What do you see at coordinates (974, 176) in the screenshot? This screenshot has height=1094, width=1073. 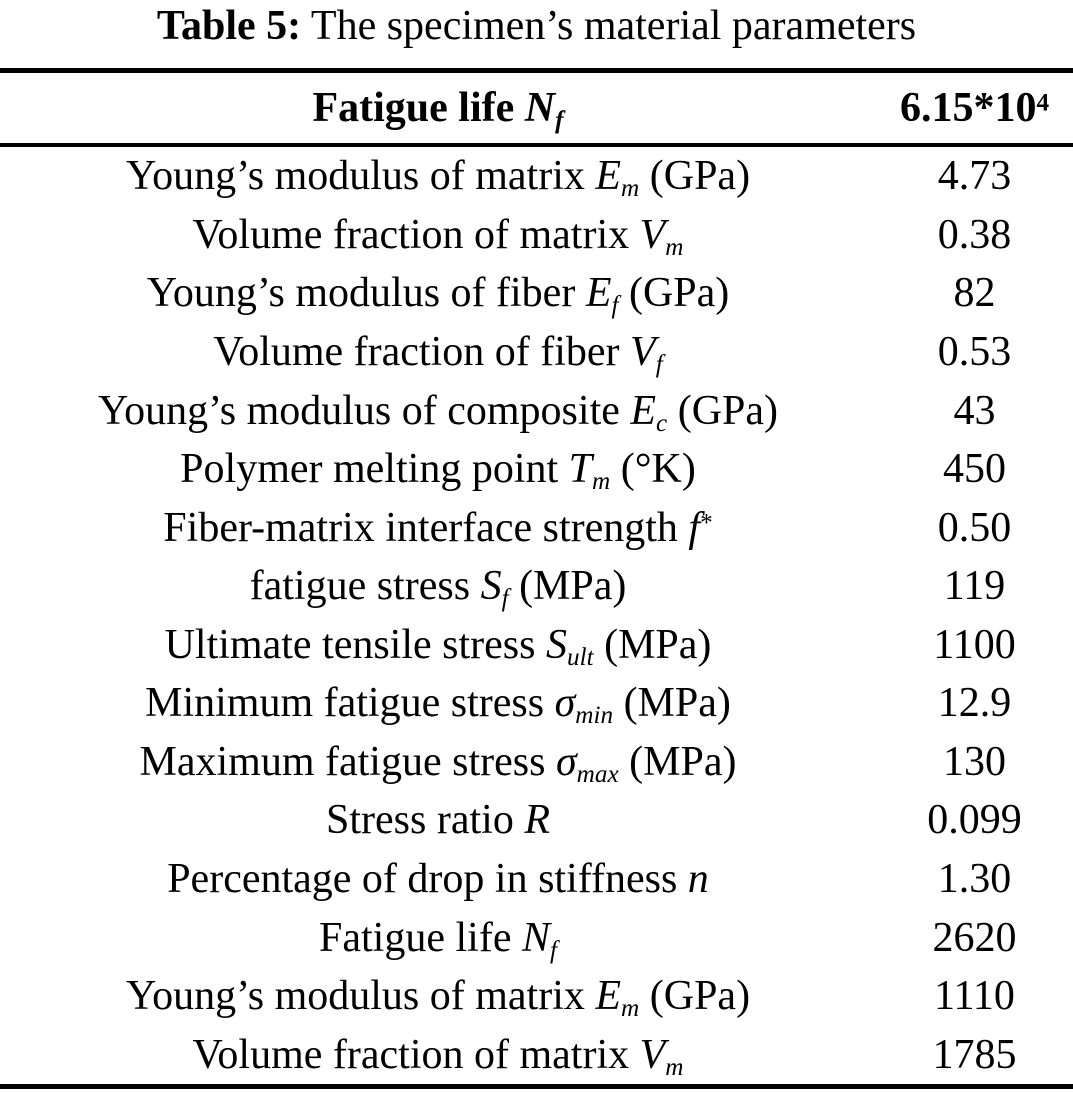 I see `row-value-text: 4.73` at bounding box center [974, 176].